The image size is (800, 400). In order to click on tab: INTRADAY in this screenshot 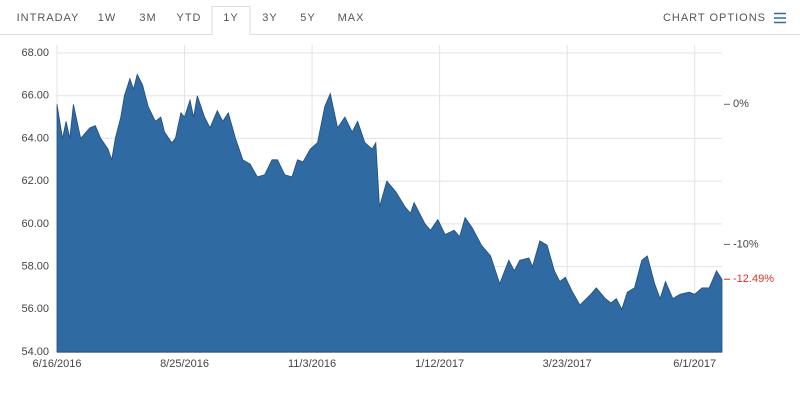, I will do `click(48, 18)`.